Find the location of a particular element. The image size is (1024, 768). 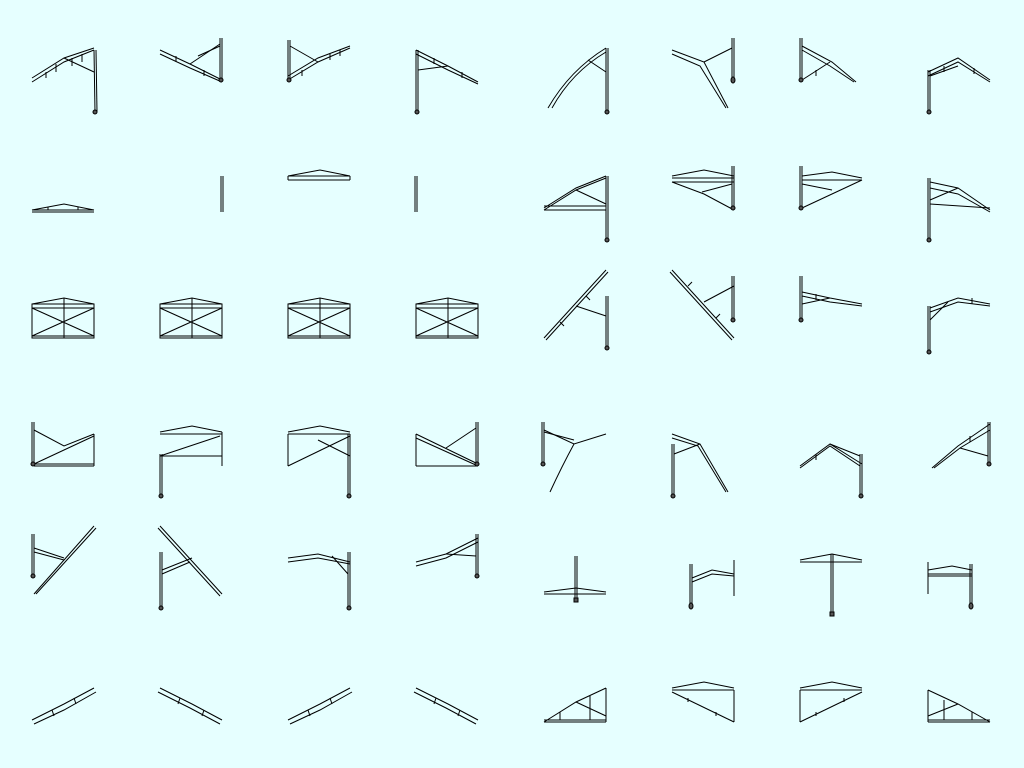

t-truss-post-icon is located at coordinates (831, 585).